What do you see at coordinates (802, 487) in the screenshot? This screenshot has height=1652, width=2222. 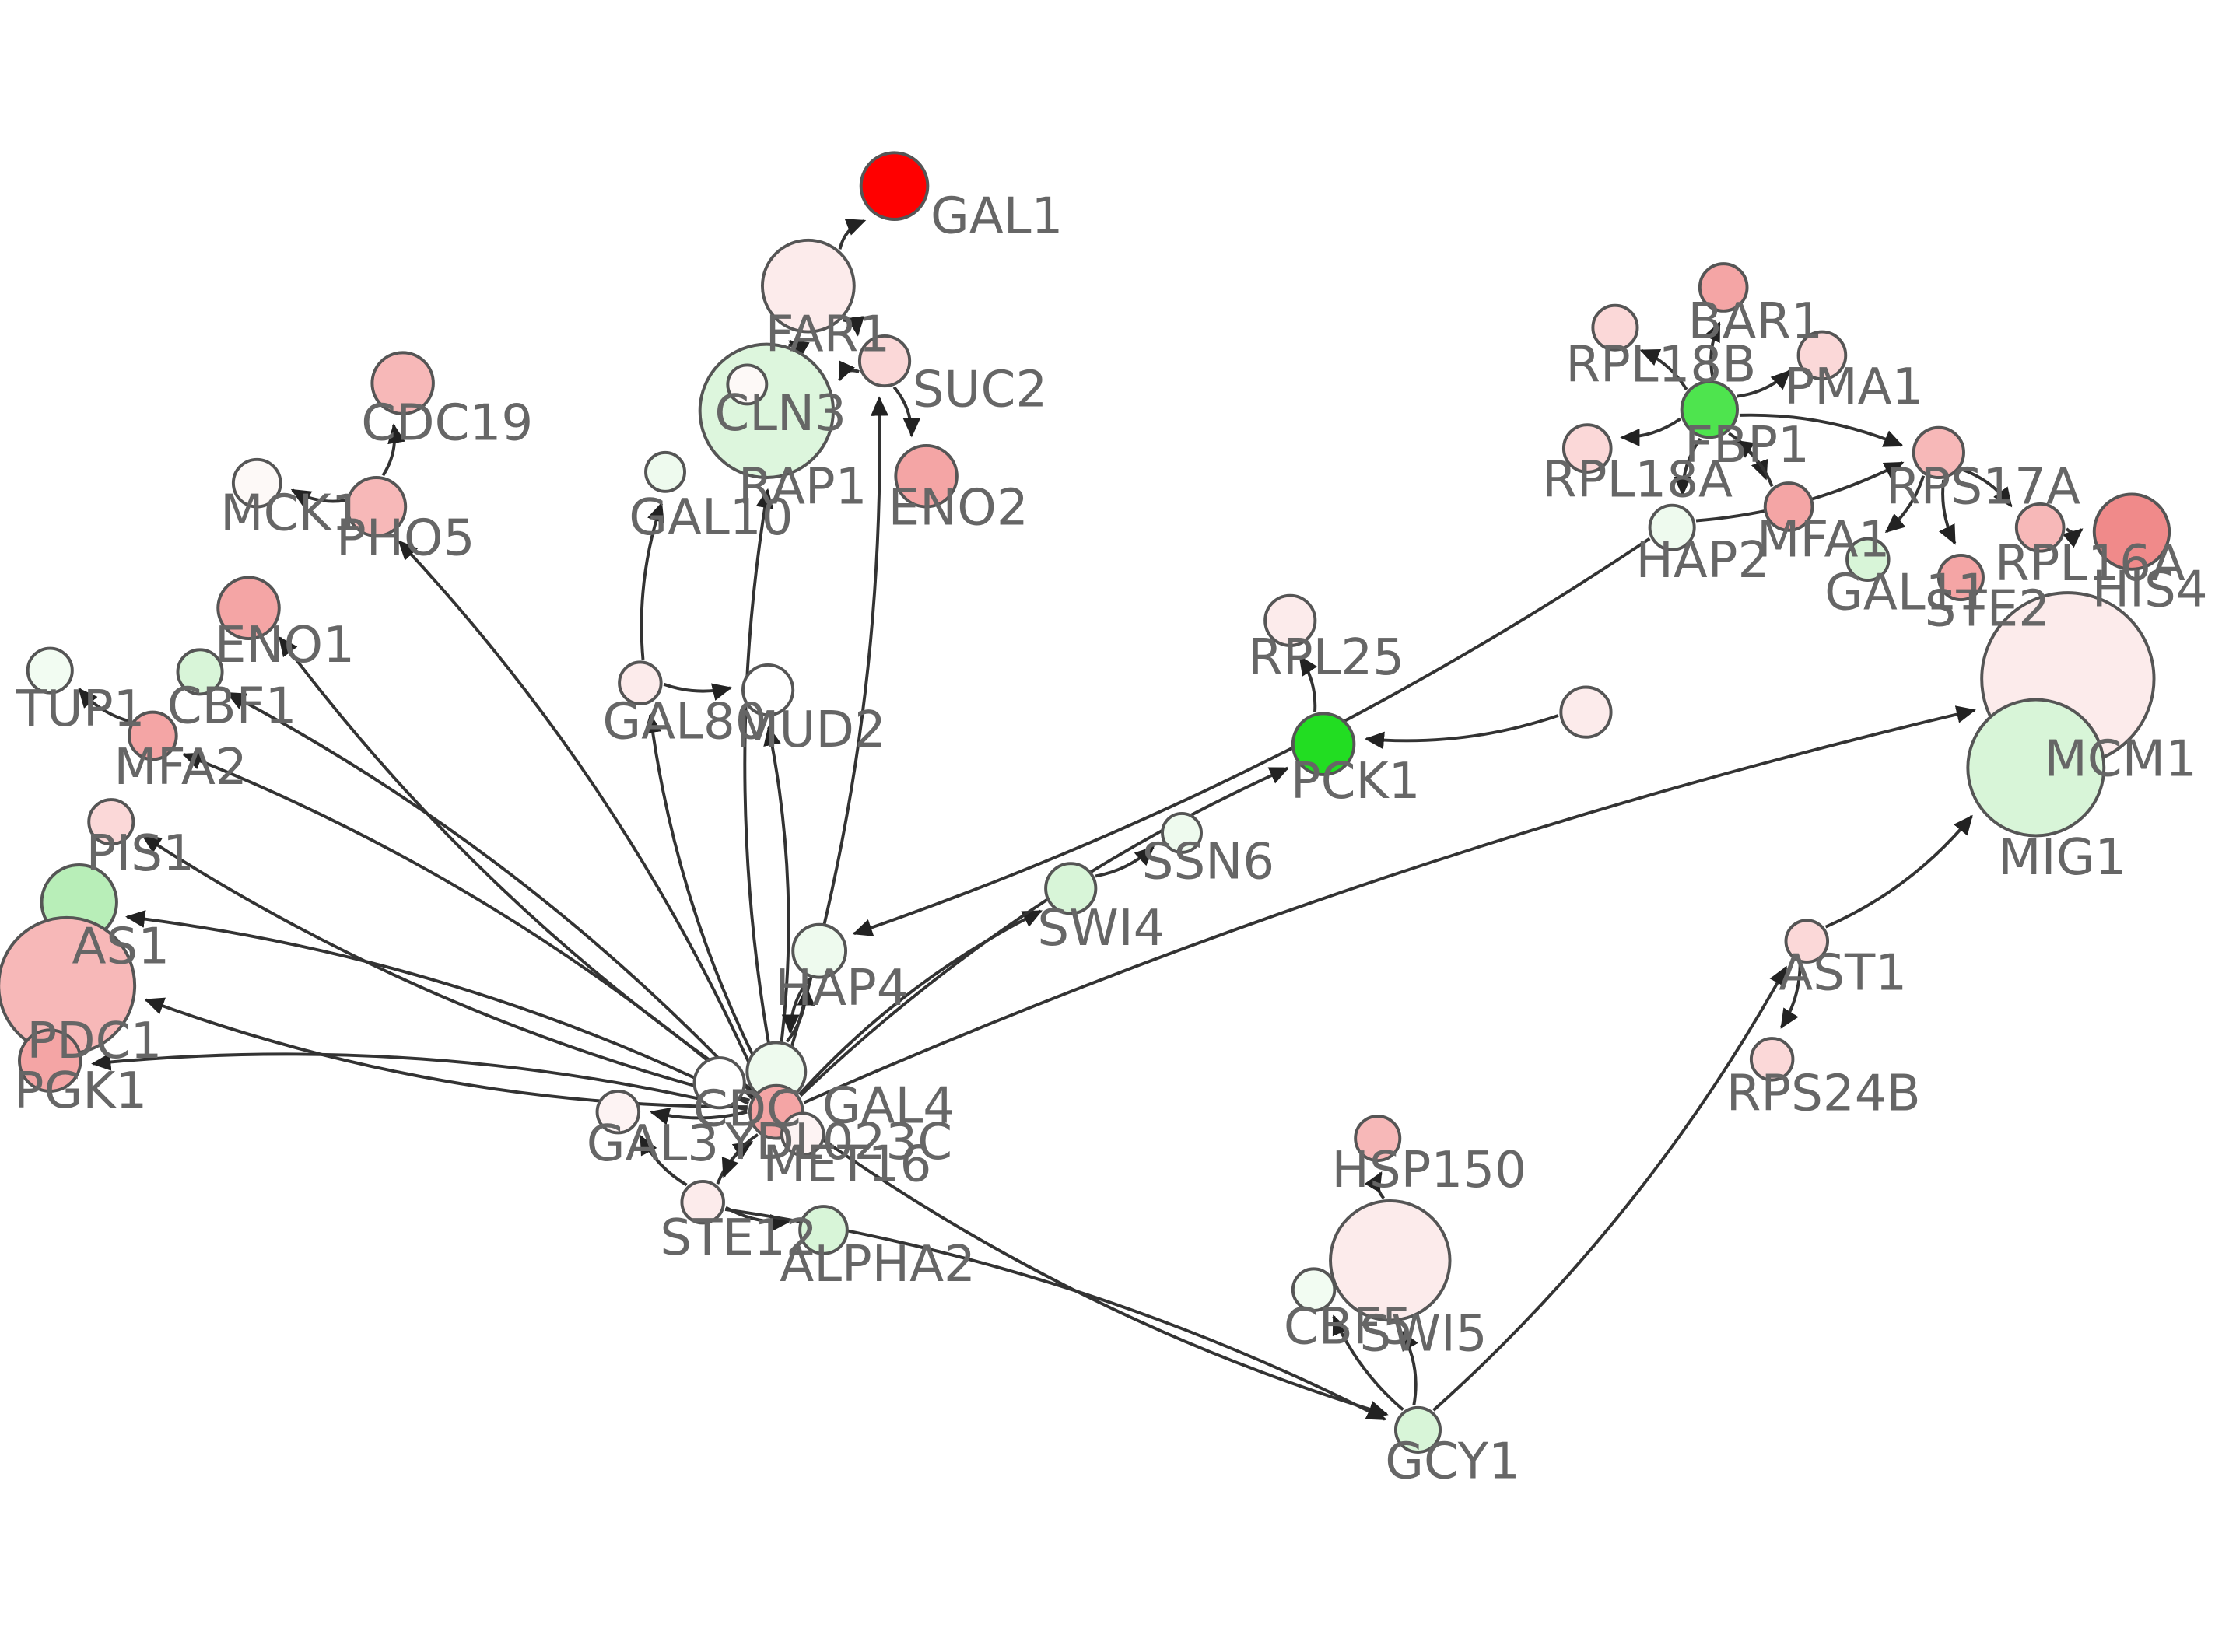 I see `node-label-rap1: RAP1` at bounding box center [802, 487].